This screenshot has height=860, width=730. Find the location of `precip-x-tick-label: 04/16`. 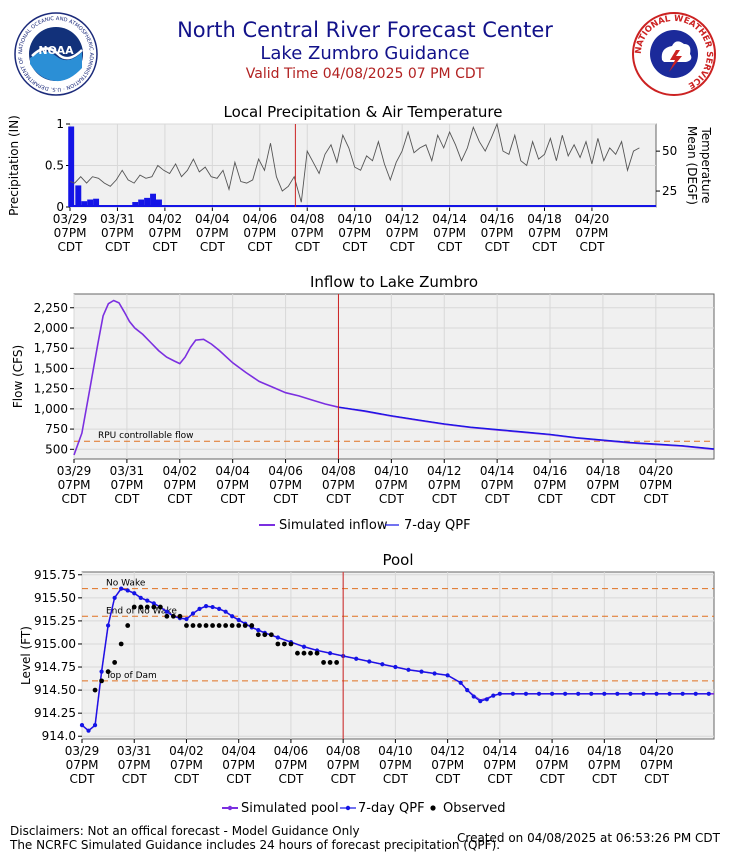

precip-x-tick-label: 04/16 is located at coordinates (497, 219).